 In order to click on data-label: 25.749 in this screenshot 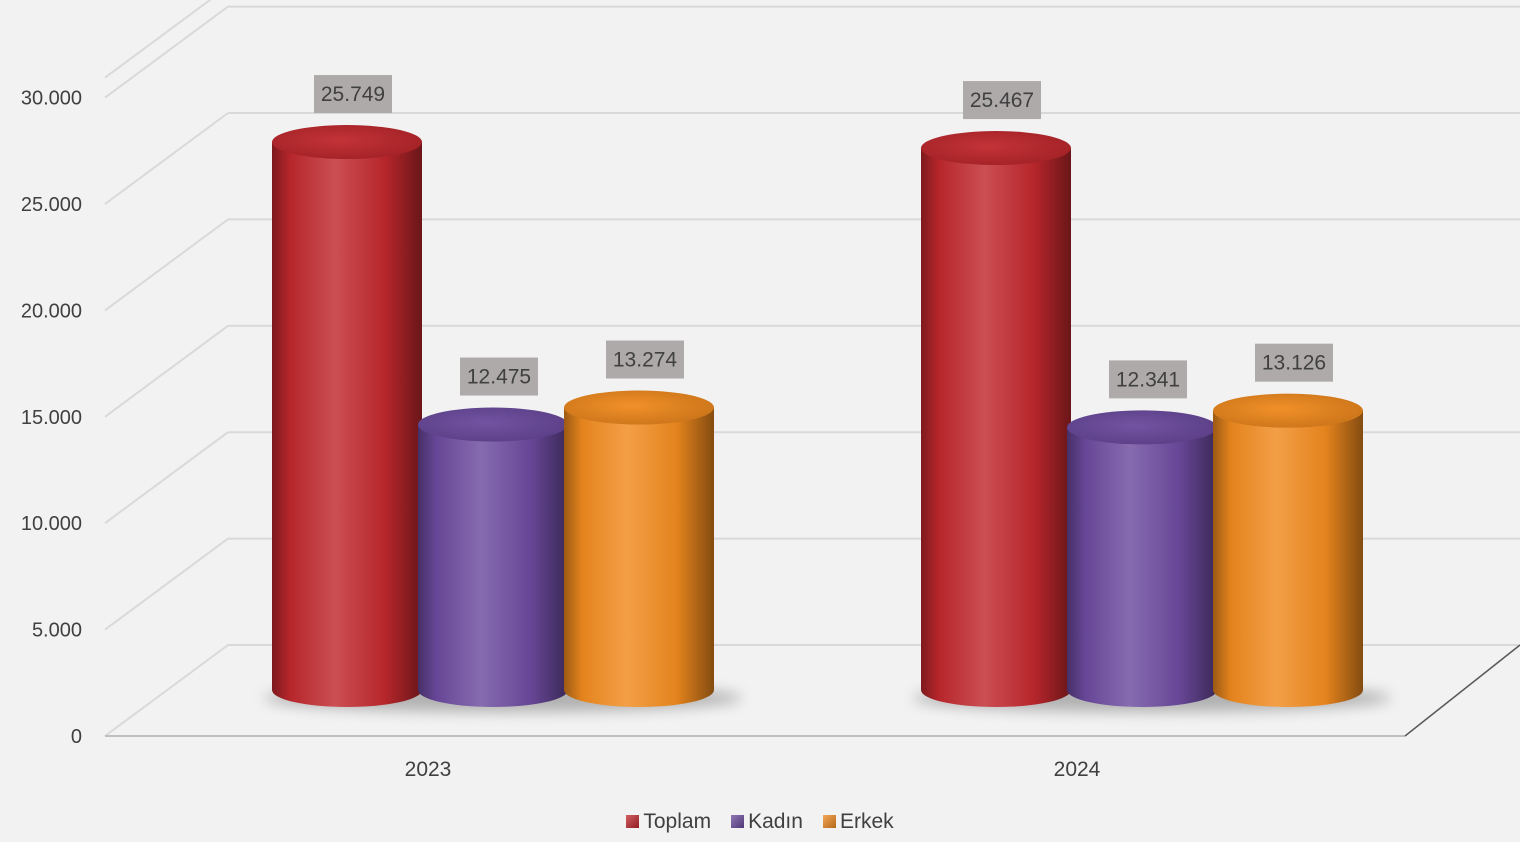, I will do `click(353, 94)`.